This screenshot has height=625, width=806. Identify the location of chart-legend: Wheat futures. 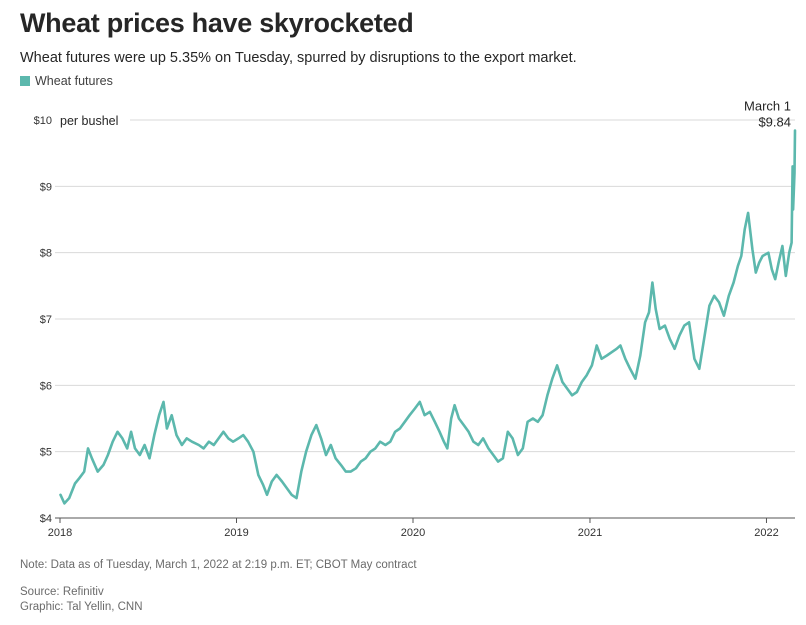
(66, 81).